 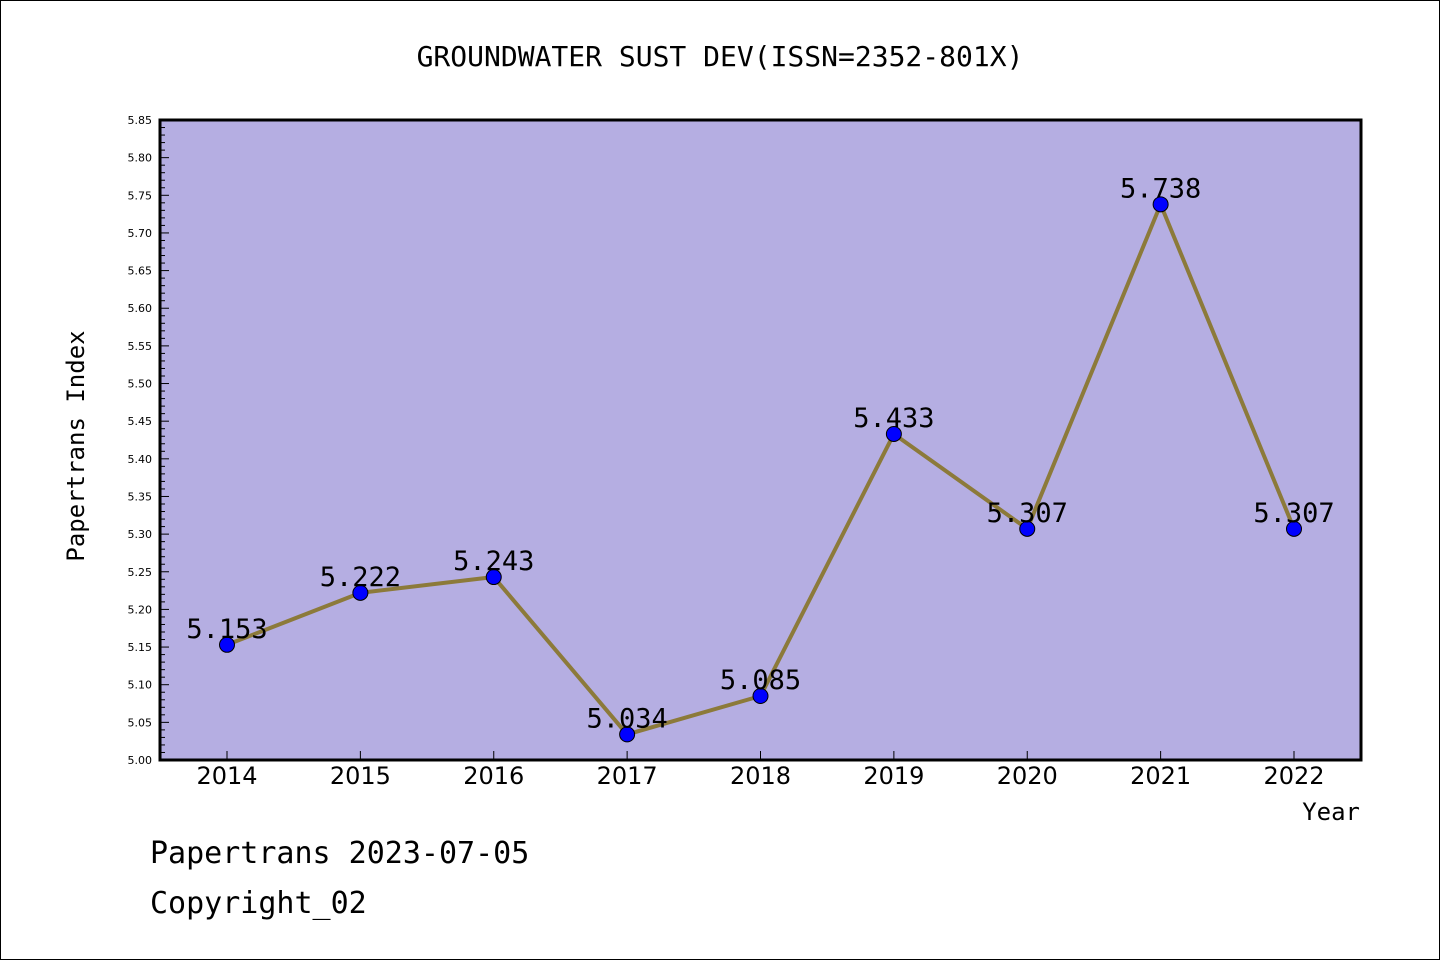 I want to click on data-label: 5.738, so click(x=1160, y=188).